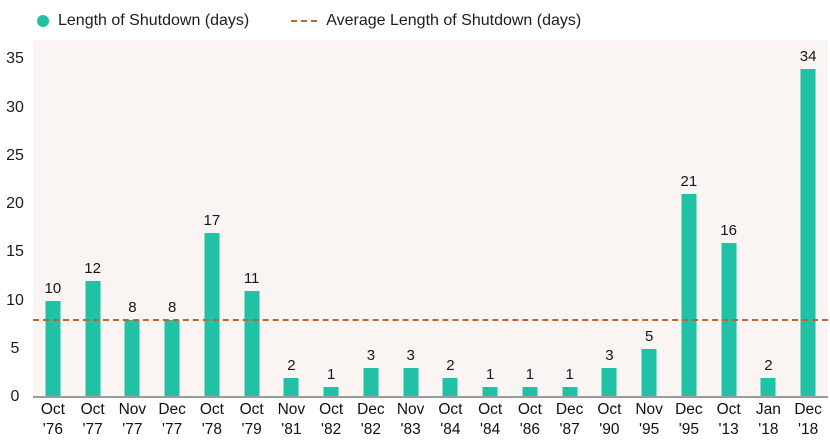 Image resolution: width=830 pixels, height=445 pixels. I want to click on bar-value-label: 34, so click(808, 56).